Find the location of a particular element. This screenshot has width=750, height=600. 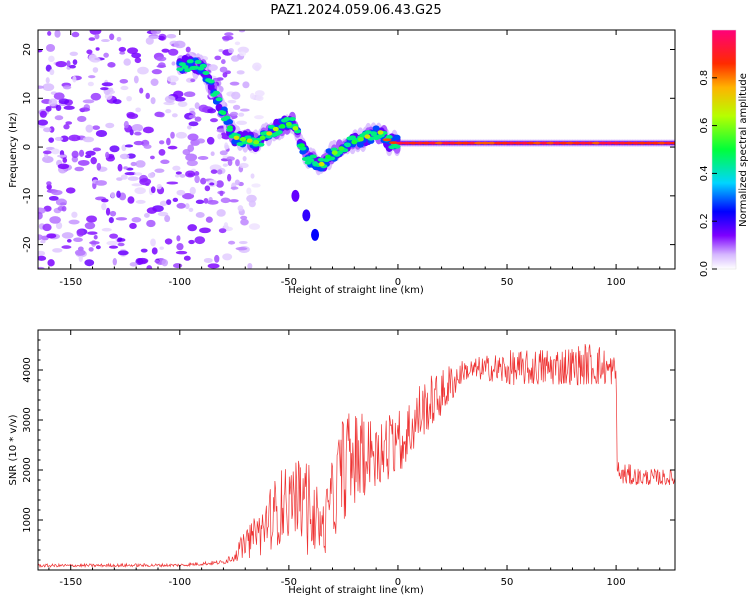

spectrogram-x-axis-label: Height of straight line (km) is located at coordinates (356, 290).